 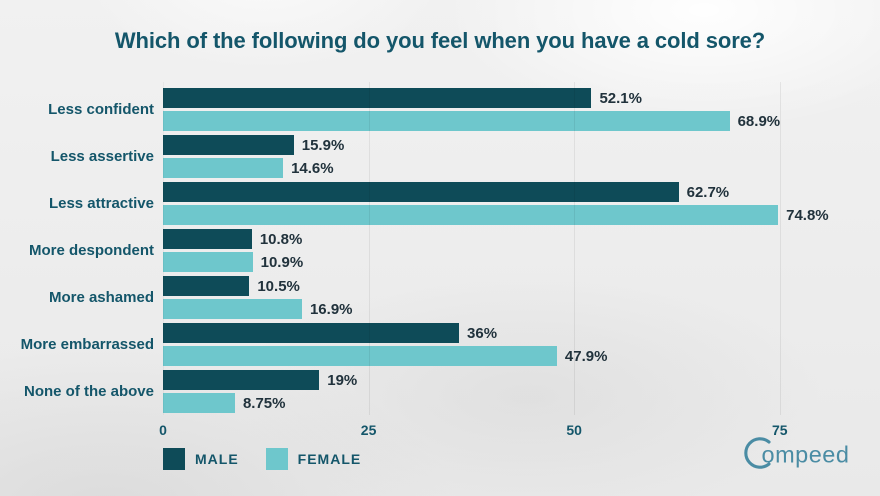 I want to click on bar-line: 74.8%, so click(x=512, y=215).